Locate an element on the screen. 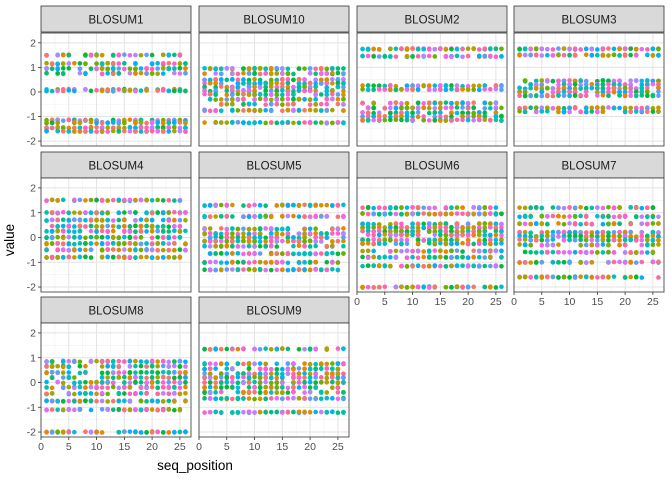  facet-strip-label: BLOSUM2 is located at coordinates (432, 21).